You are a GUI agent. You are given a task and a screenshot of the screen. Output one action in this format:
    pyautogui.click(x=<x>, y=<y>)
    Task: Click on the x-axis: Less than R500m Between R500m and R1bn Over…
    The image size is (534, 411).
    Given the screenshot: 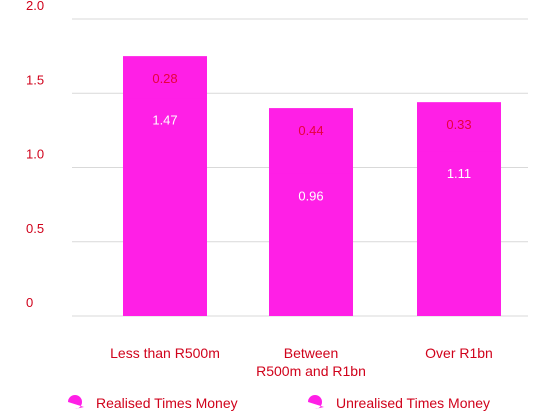 What is the action you would take?
    pyautogui.click(x=301, y=362)
    